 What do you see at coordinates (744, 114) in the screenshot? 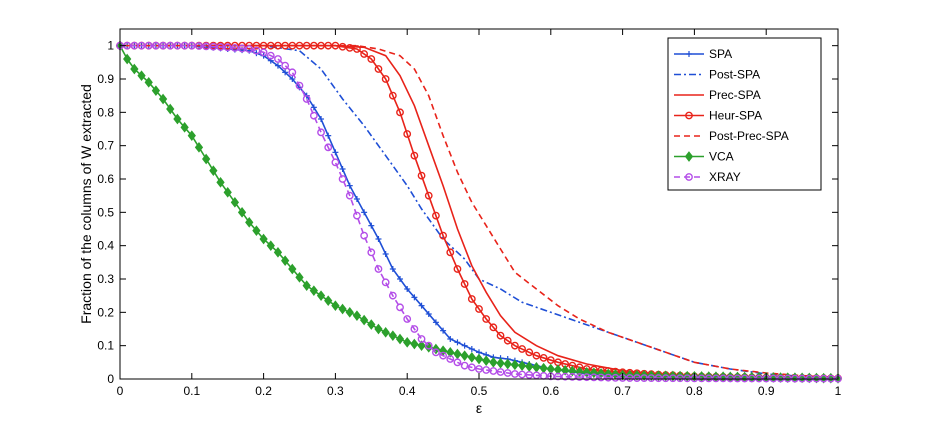
I see `legend-box` at bounding box center [744, 114].